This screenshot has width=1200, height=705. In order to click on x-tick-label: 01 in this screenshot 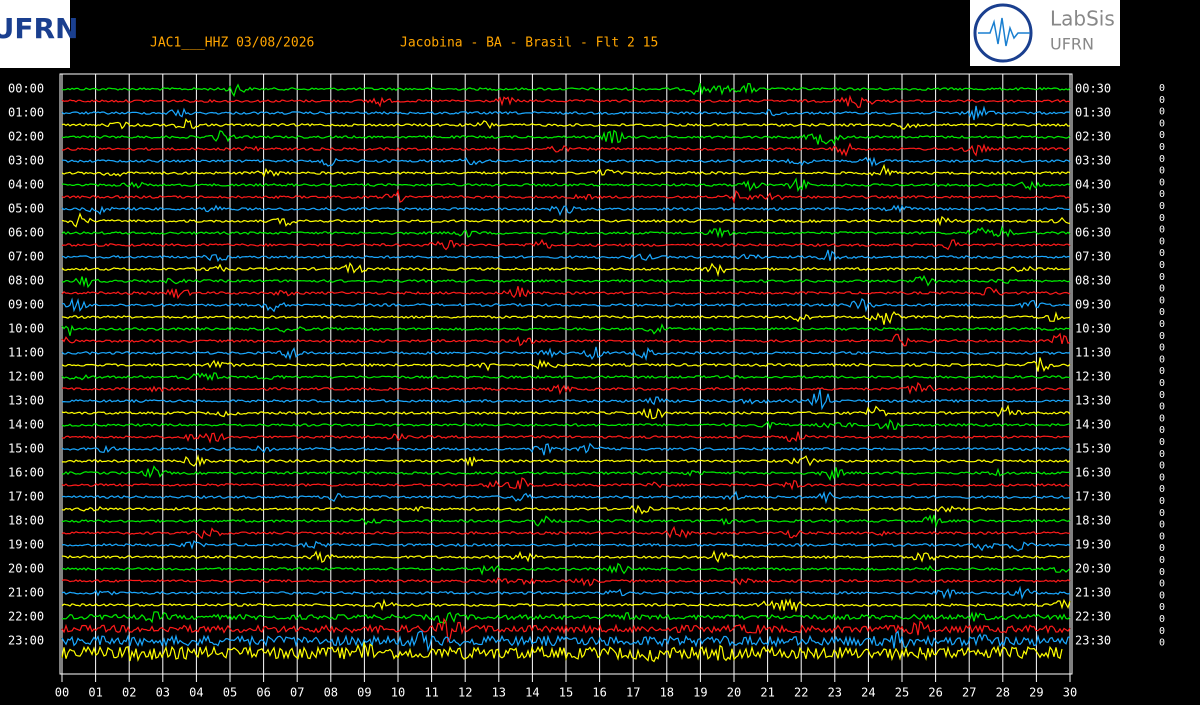, I will do `click(95, 693)`.